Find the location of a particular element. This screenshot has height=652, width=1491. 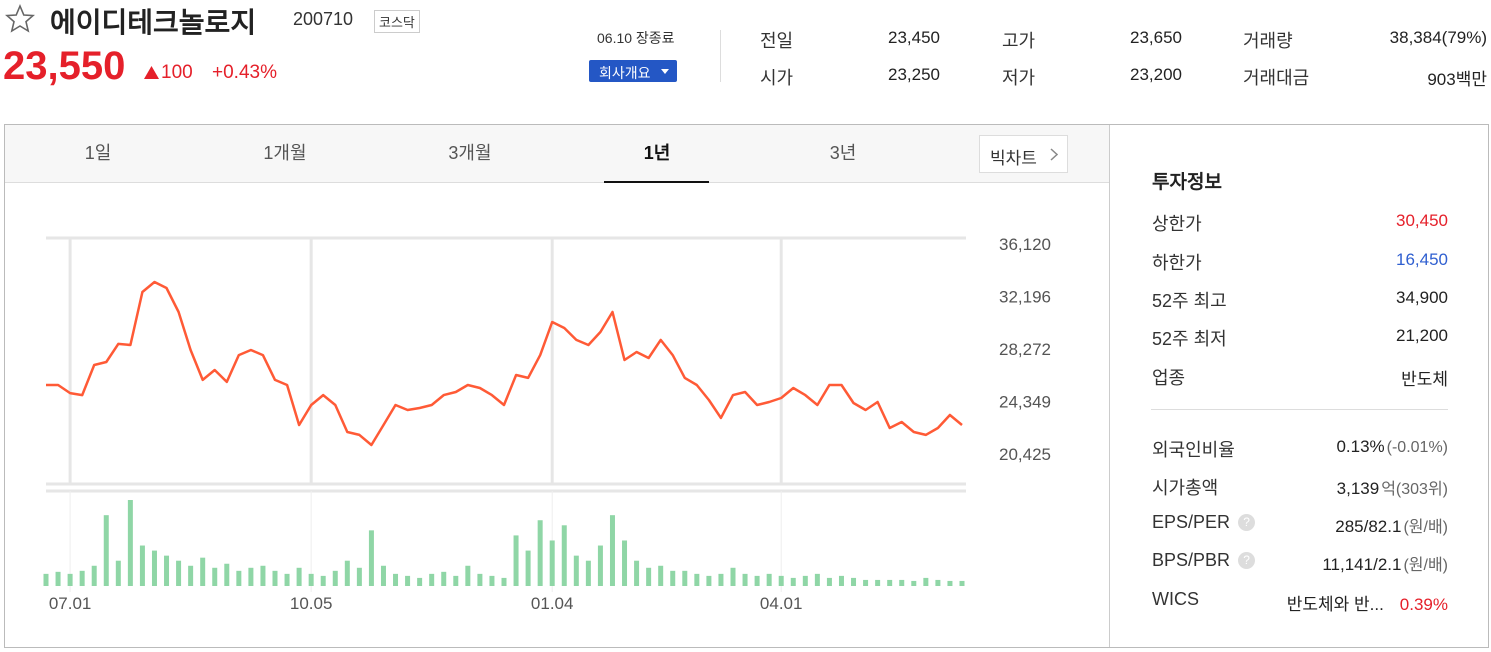

info-label-text: 시가총액 is located at coordinates (1185, 488).